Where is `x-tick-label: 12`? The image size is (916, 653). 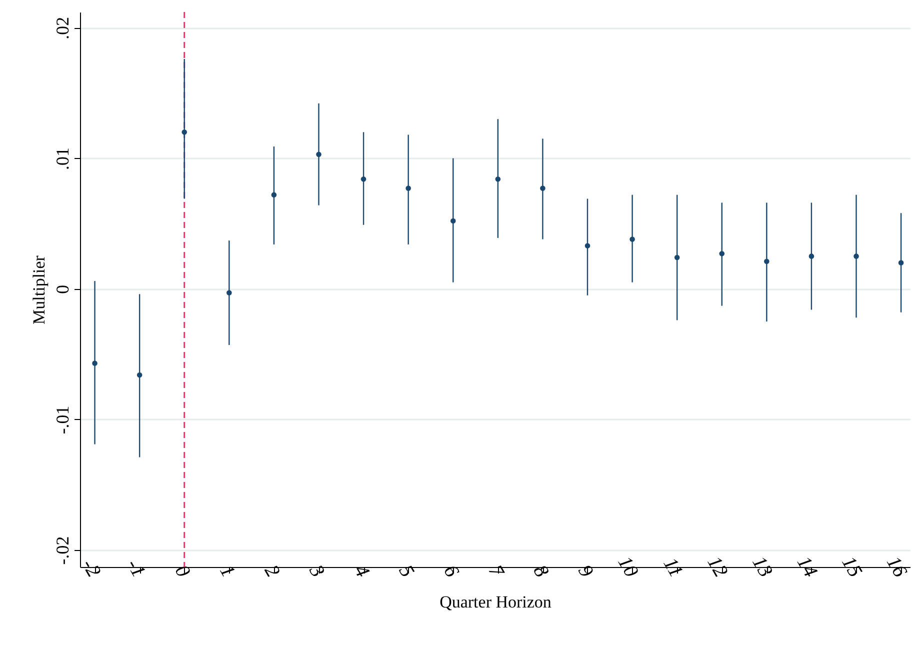
x-tick-label: 12 is located at coordinates (717, 566).